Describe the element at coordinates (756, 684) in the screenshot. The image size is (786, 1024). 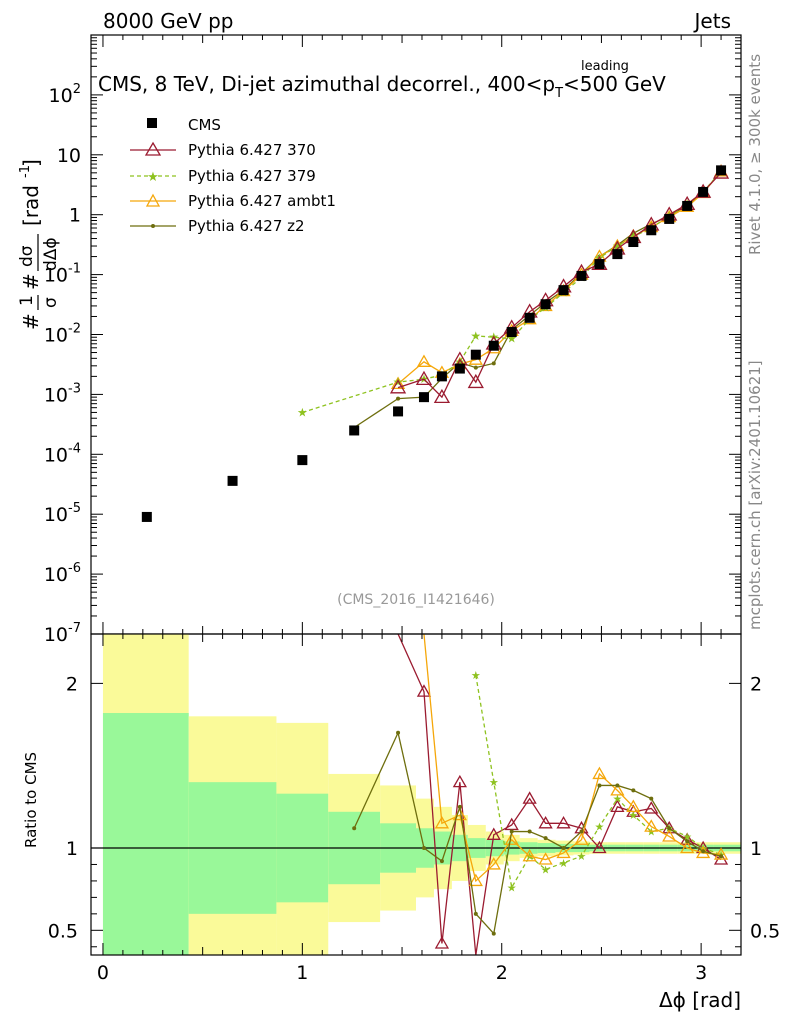
I see `ratio-y-tick-label-right: 2` at that location.